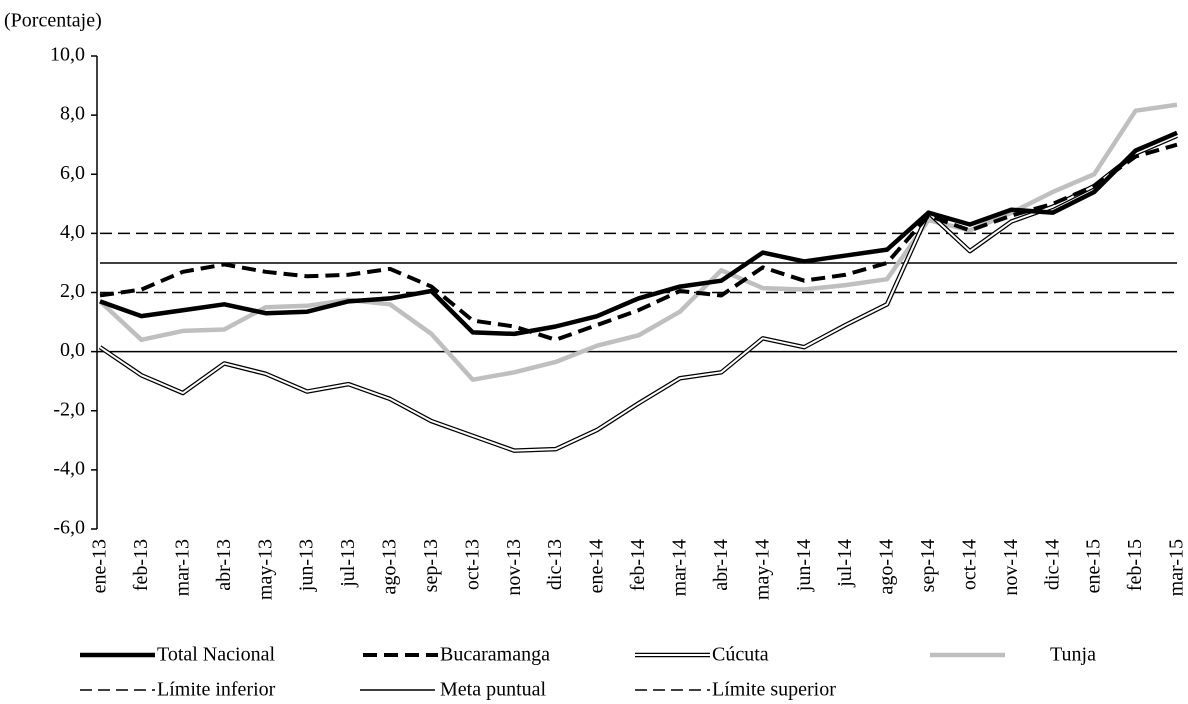 This screenshot has width=1188, height=704. I want to click on y-tick-label: -2,0, so click(69, 409).